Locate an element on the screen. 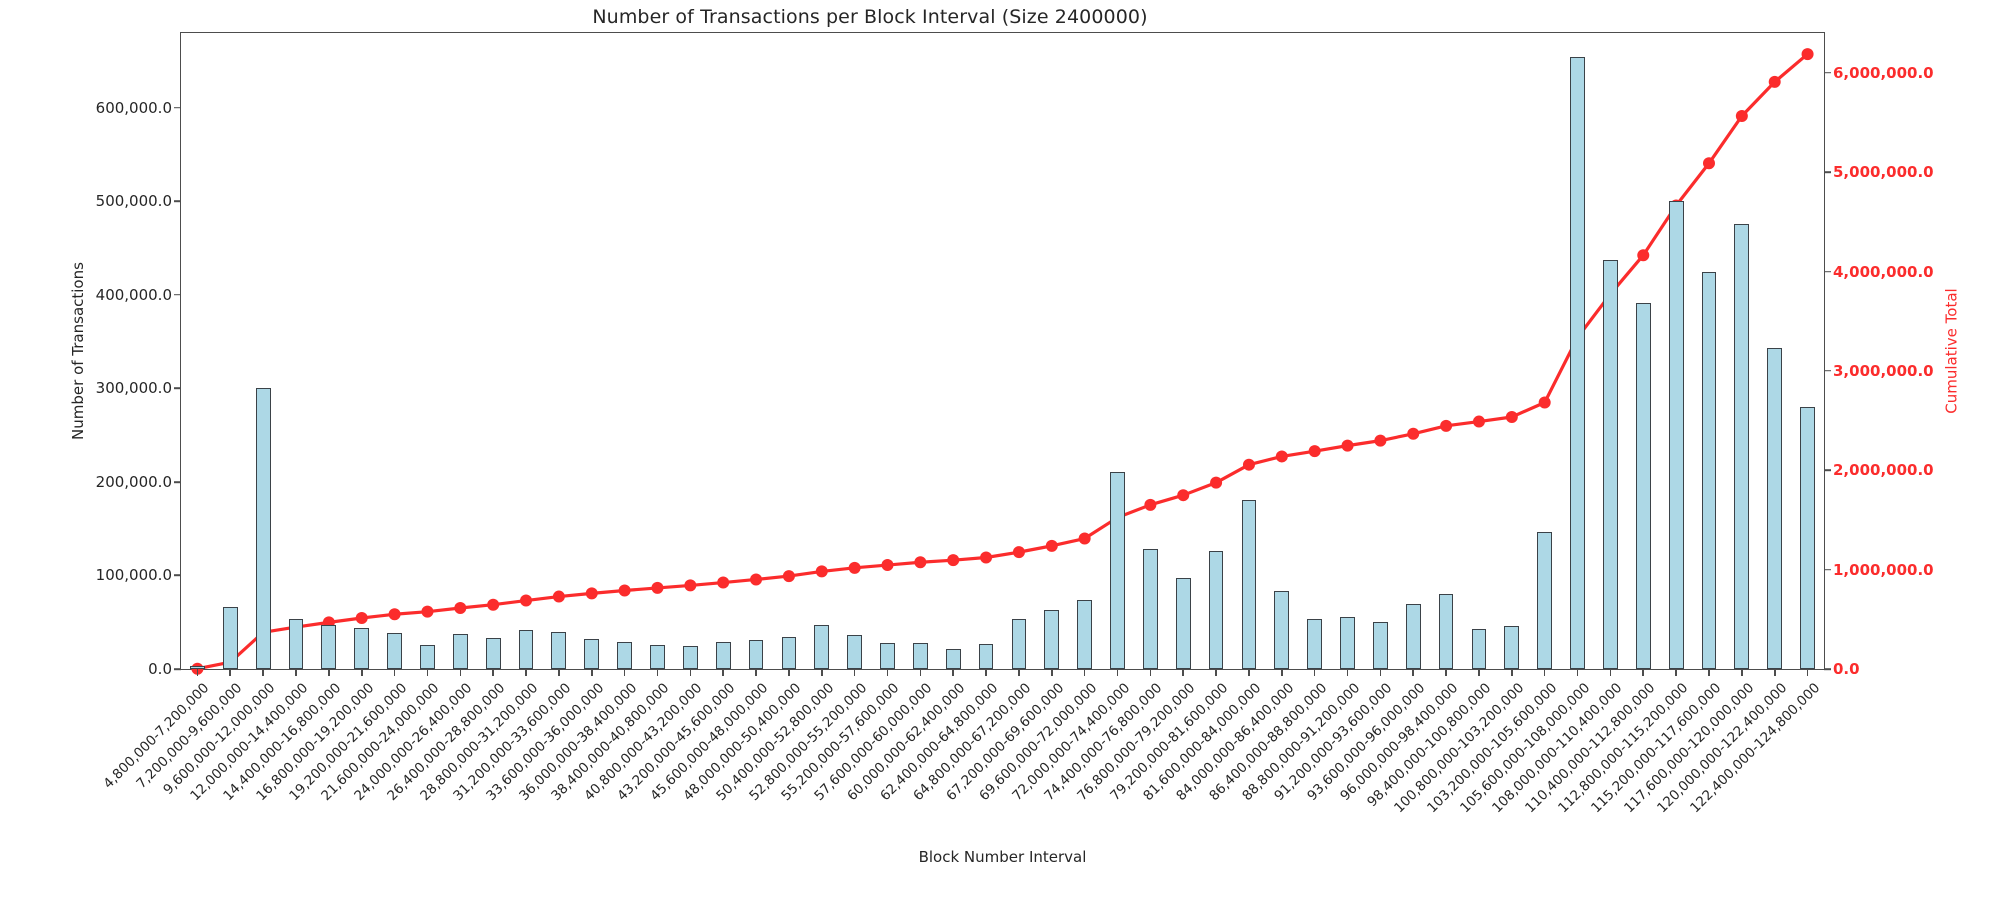 This screenshot has width=2000, height=900. y-axis-left-tick-label: 100,000.0 is located at coordinates (133, 575).